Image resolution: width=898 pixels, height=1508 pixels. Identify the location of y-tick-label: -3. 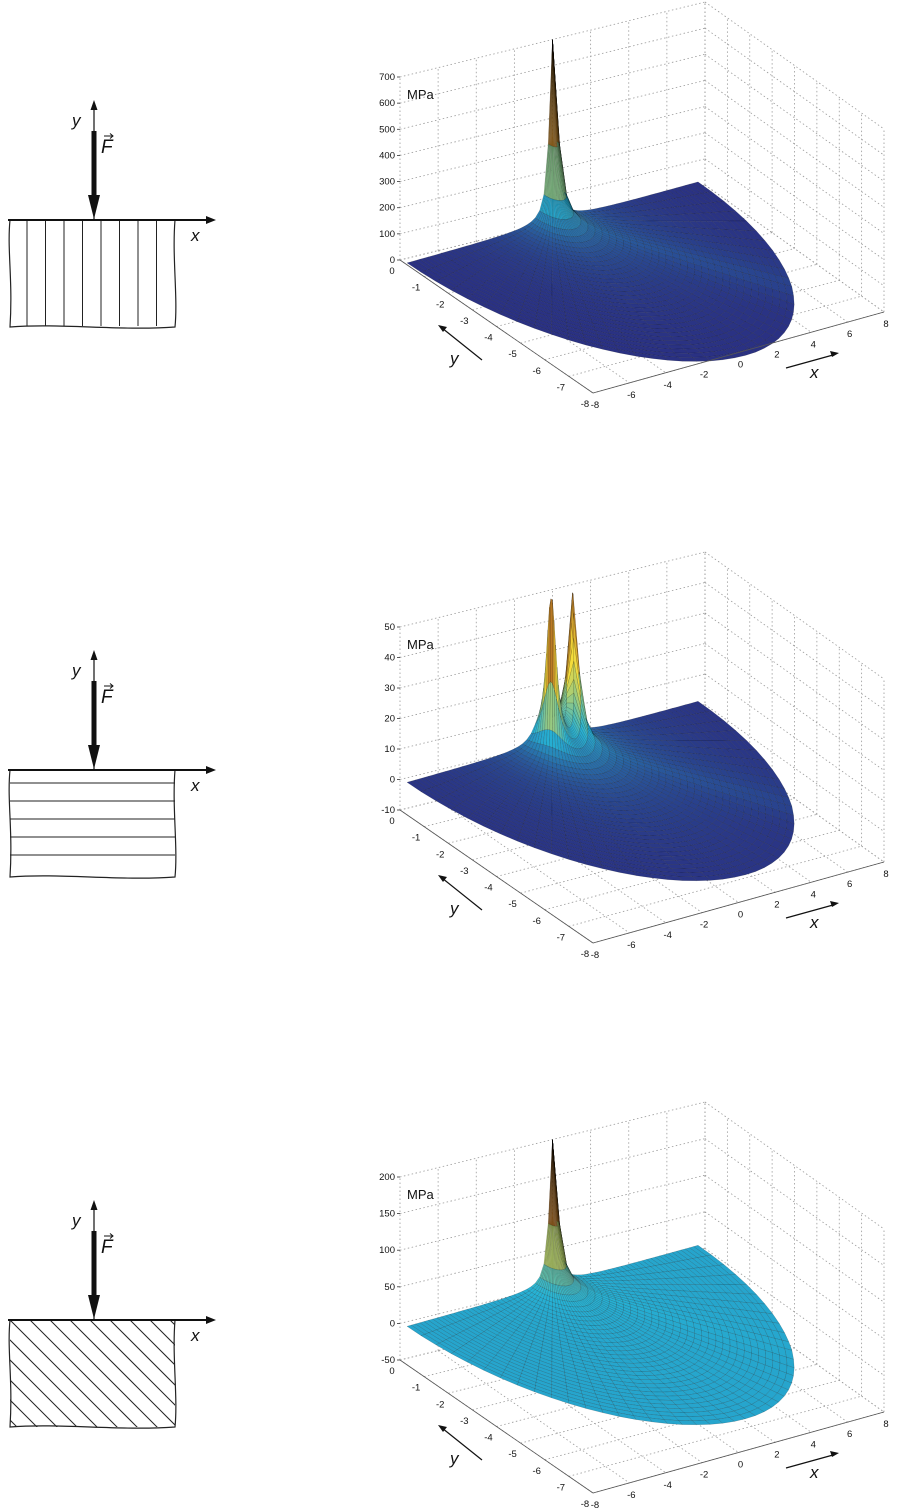
(464, 1421).